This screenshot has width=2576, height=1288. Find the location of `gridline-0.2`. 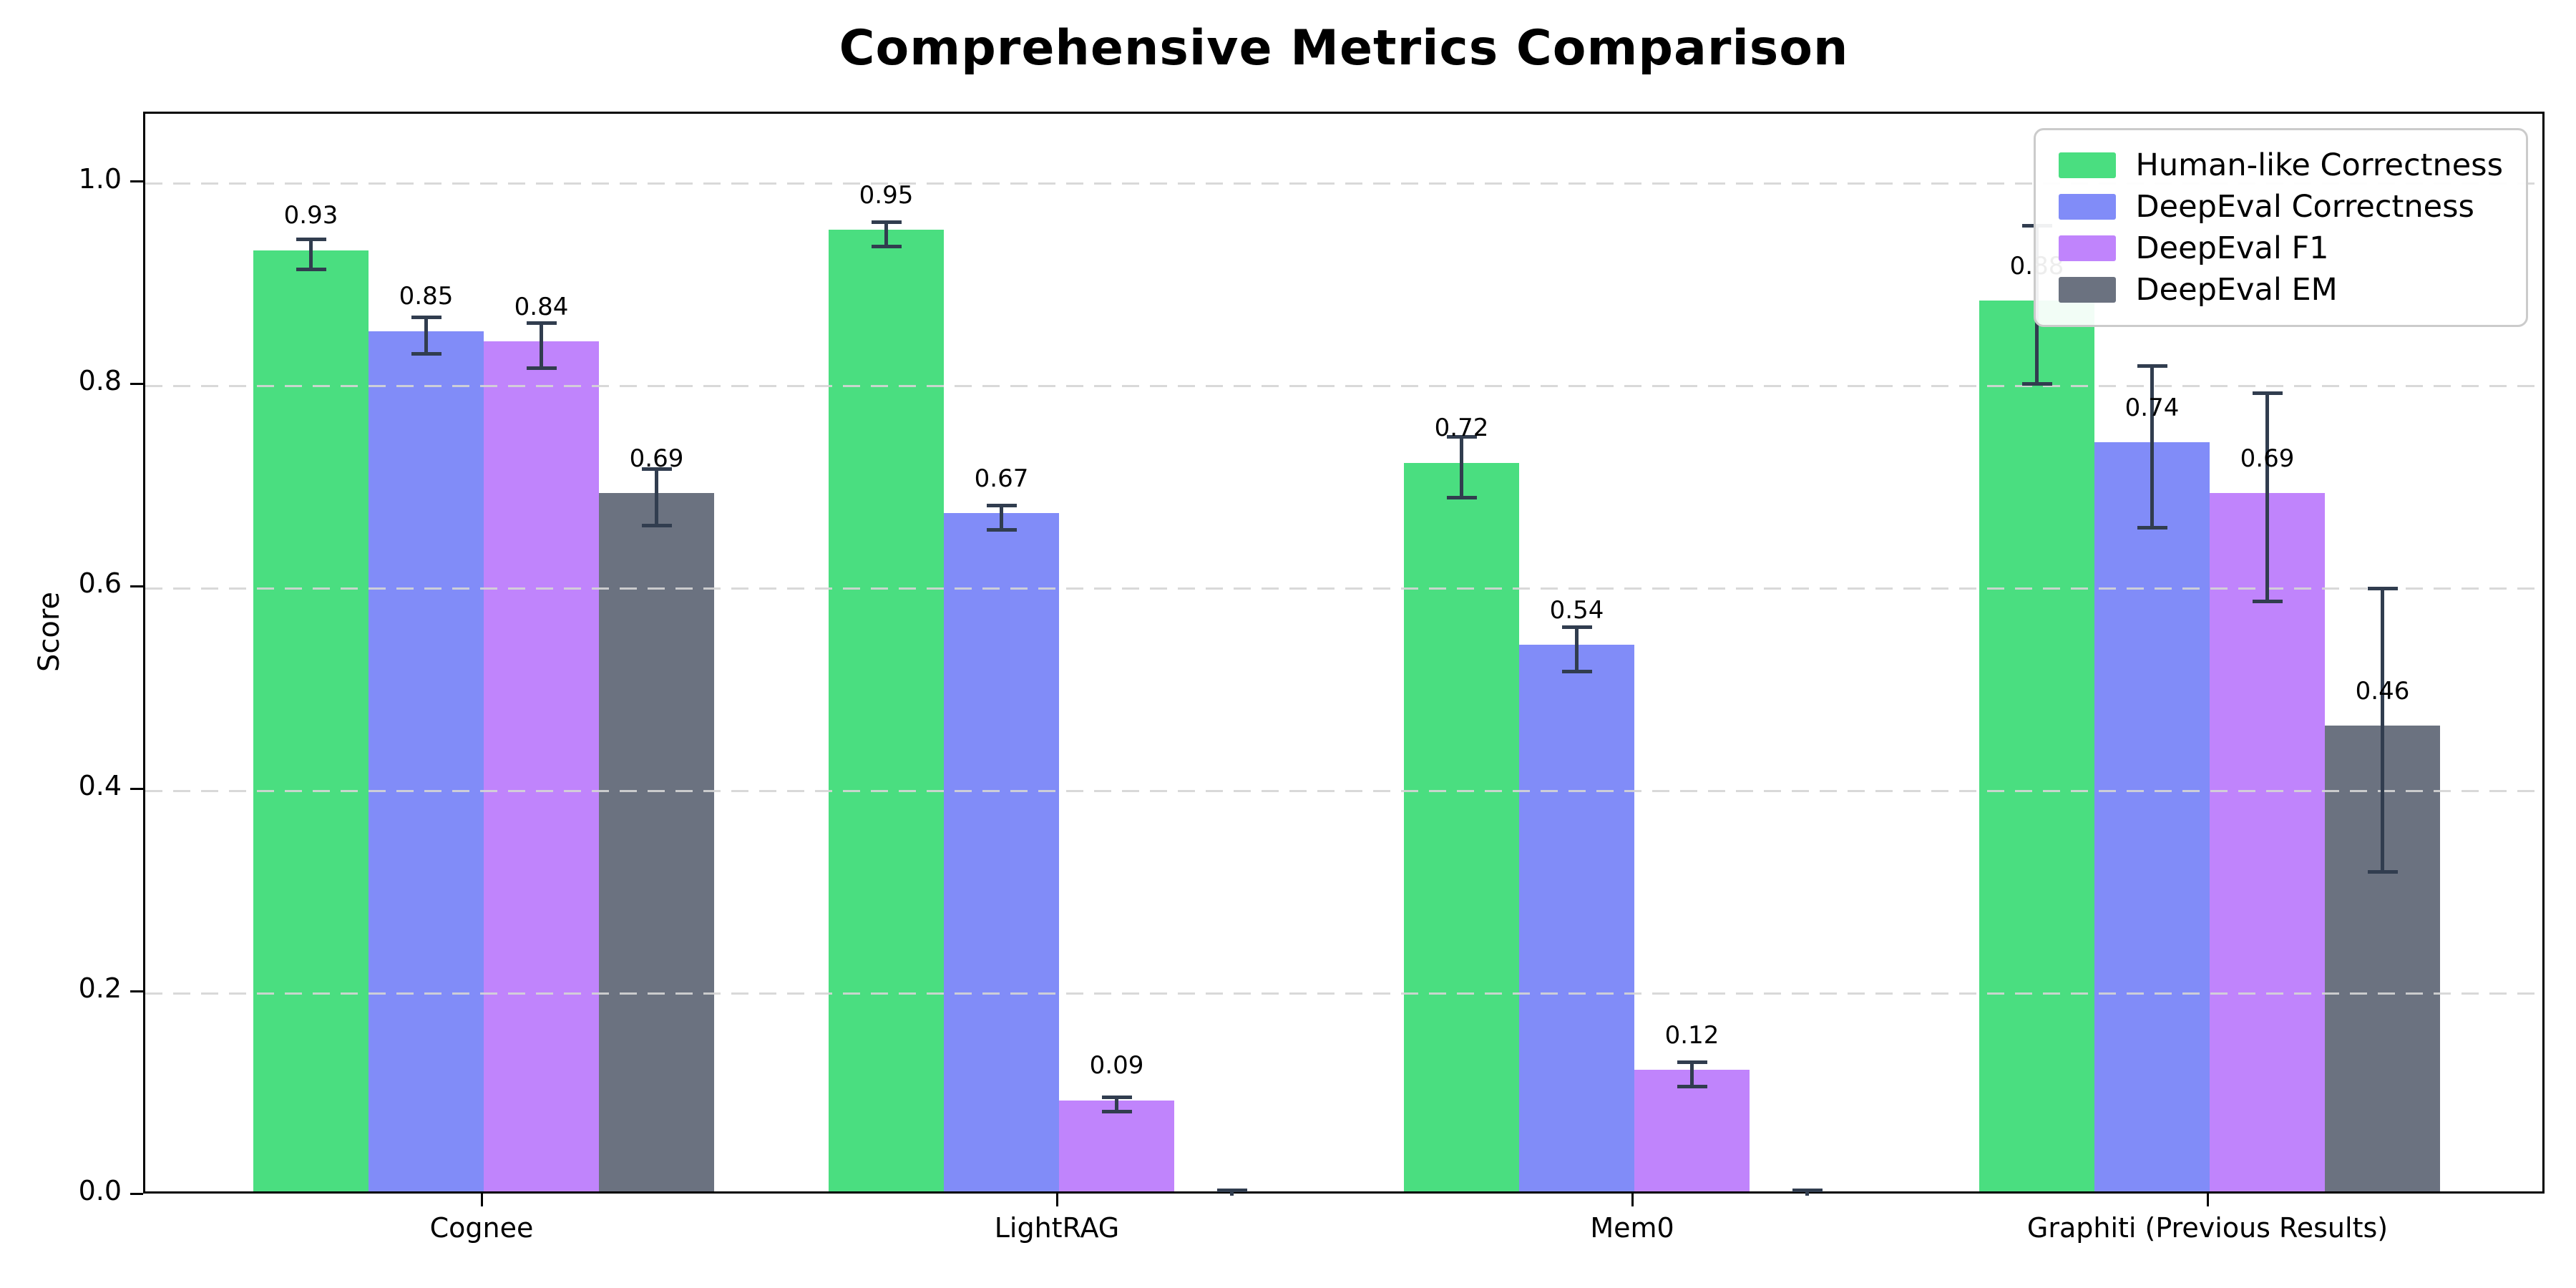

gridline-0.2 is located at coordinates (1343, 993).